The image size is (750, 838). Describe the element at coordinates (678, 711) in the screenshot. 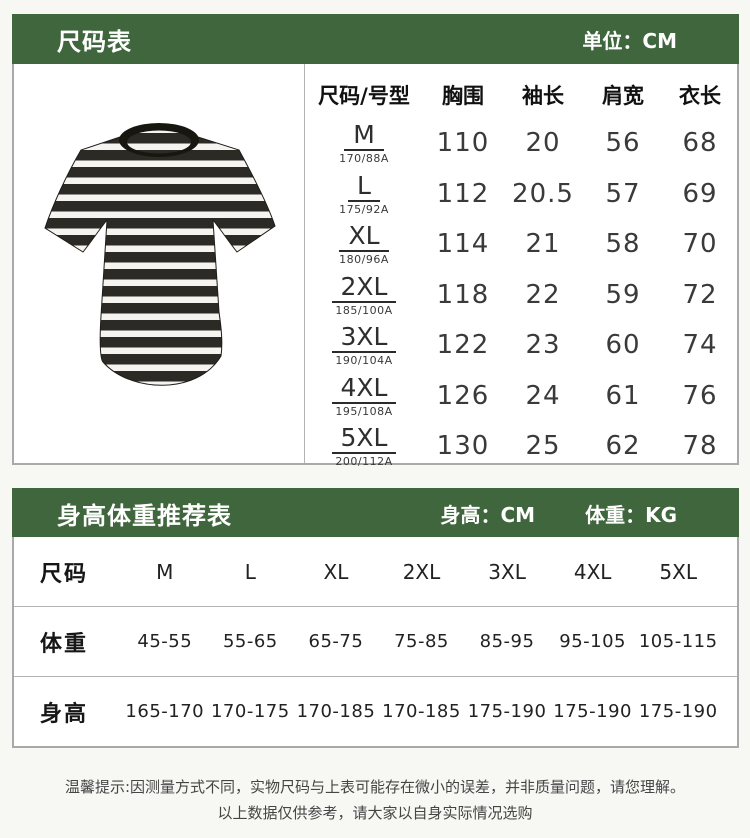

I see `height-range-6: 175-190` at that location.